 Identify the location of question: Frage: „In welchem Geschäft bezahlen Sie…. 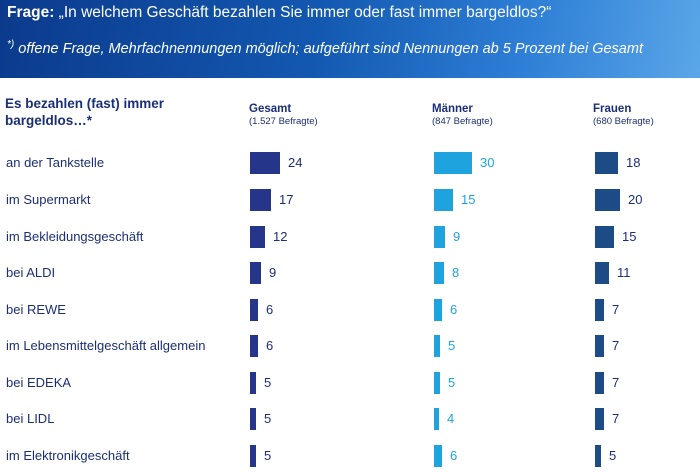
(279, 13).